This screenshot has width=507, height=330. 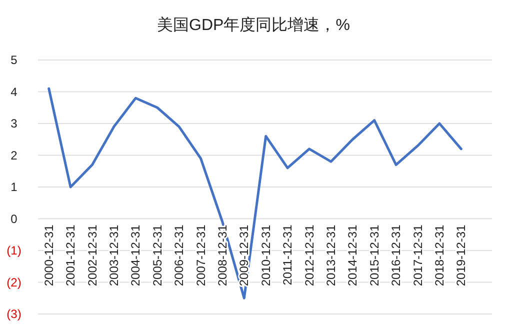 What do you see at coordinates (309, 255) in the screenshot?
I see `x-tick-label: 2012-12-31` at bounding box center [309, 255].